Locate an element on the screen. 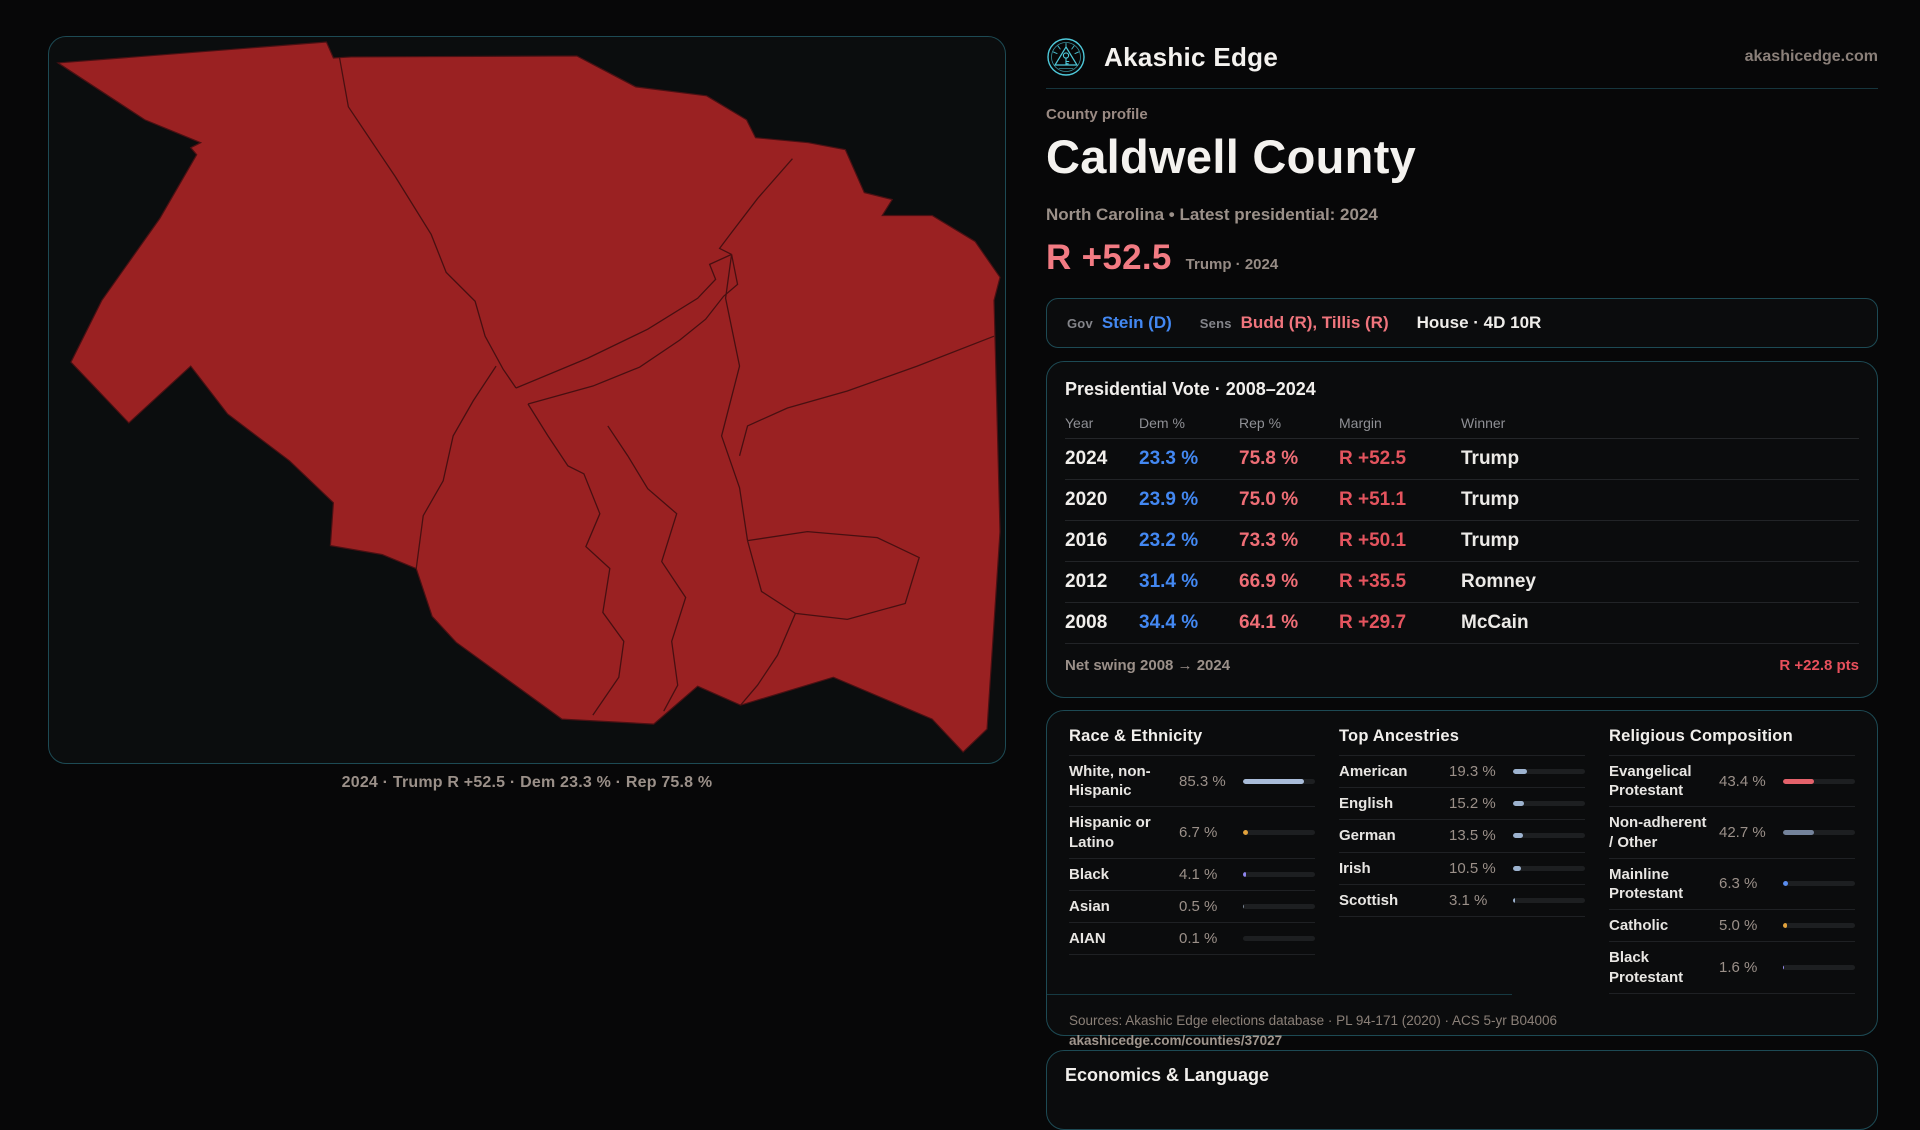 Image resolution: width=1920 pixels, height=1130 pixels. senators-label: Sens is located at coordinates (1215, 323).